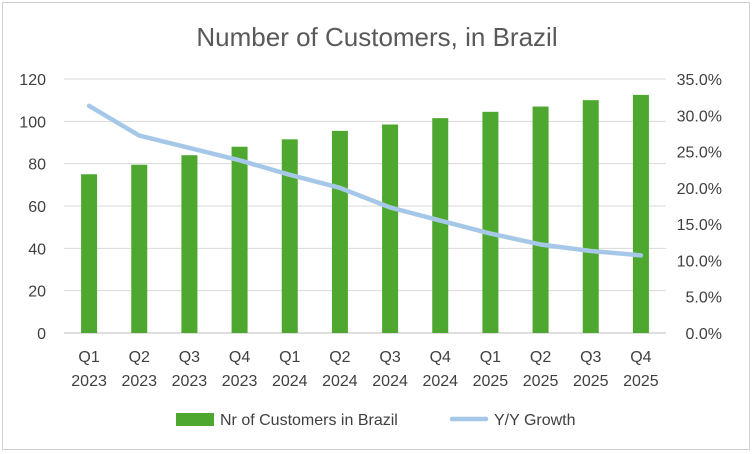 Image resolution: width=754 pixels, height=454 pixels. Describe the element at coordinates (699, 261) in the screenshot. I see `y-right-tick-label: 10.0%` at that location.